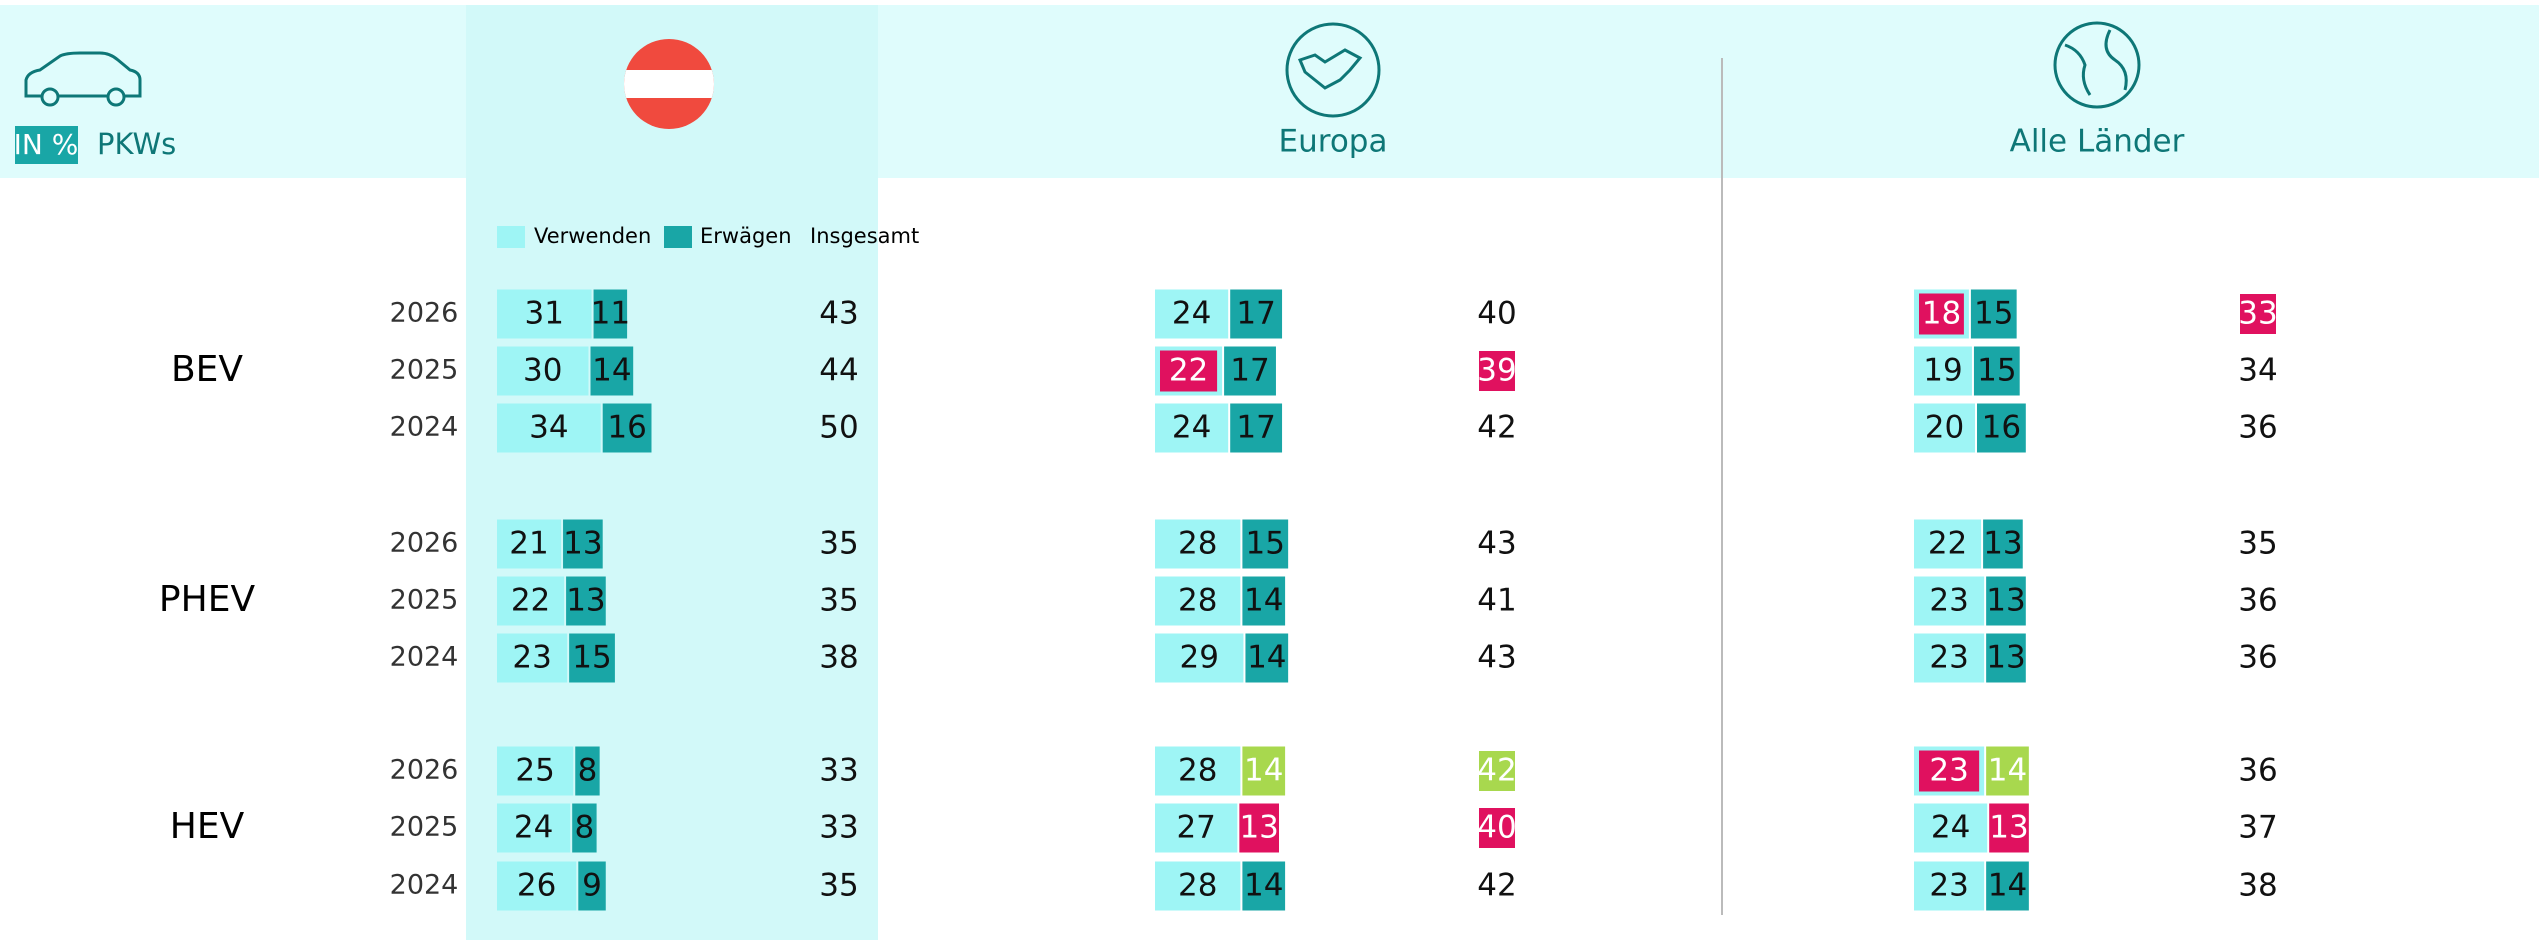 The image size is (2539, 943). I want to click on use-value: 21, so click(528, 544).